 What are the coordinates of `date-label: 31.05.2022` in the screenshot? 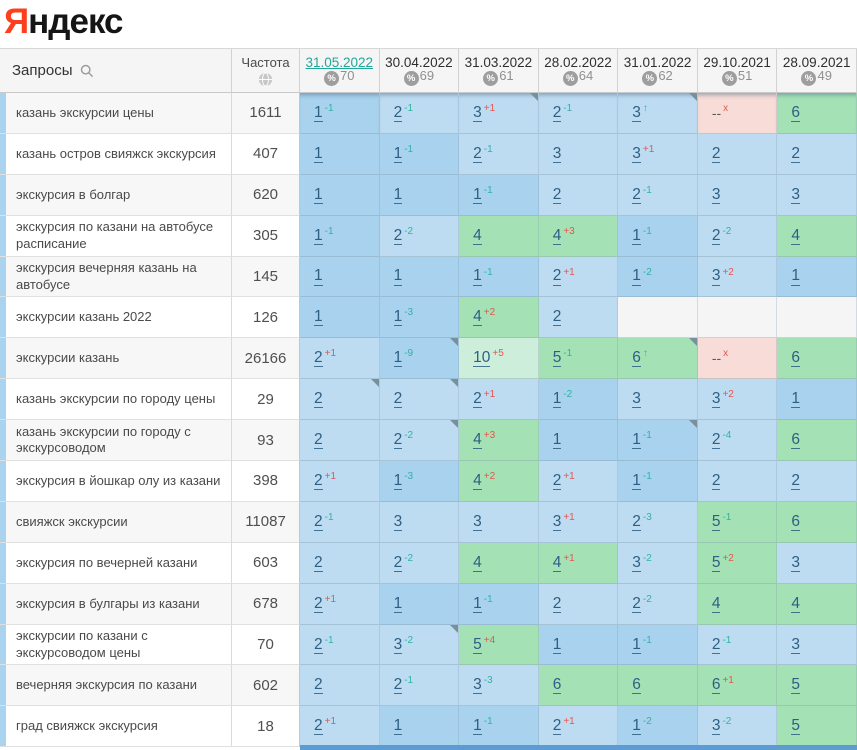 It's located at (339, 62).